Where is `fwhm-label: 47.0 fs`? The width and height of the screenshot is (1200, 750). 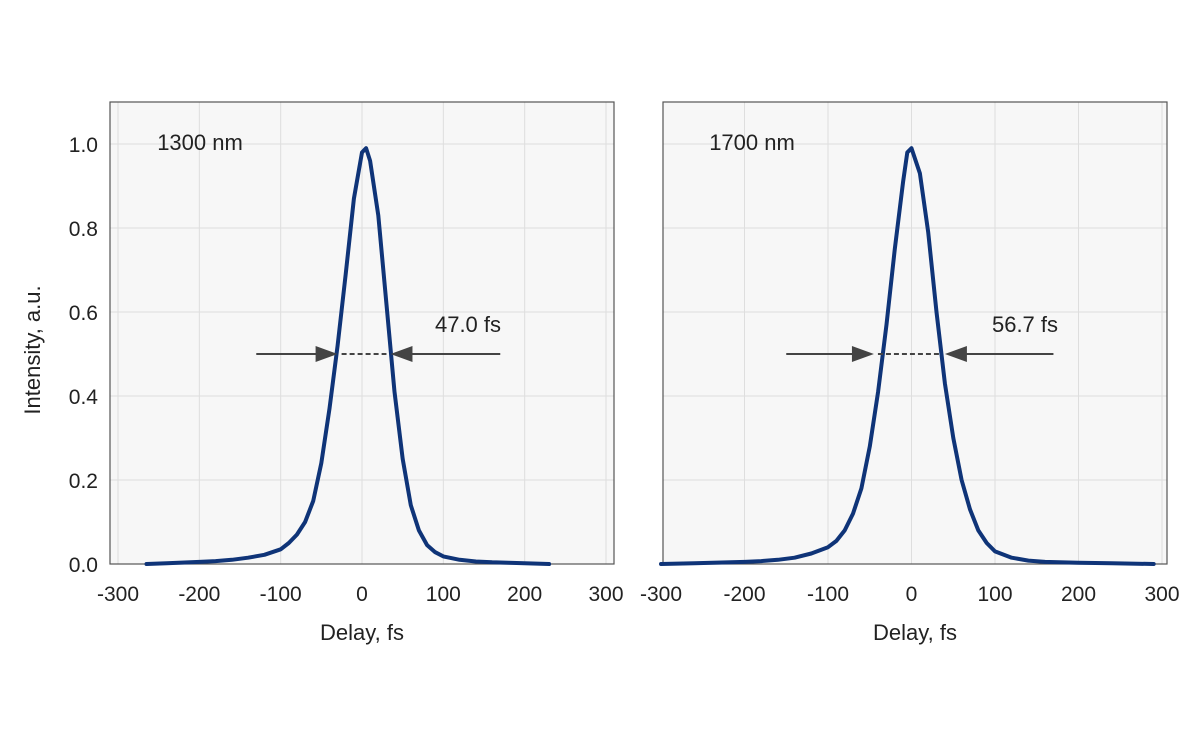 fwhm-label: 47.0 fs is located at coordinates (468, 324).